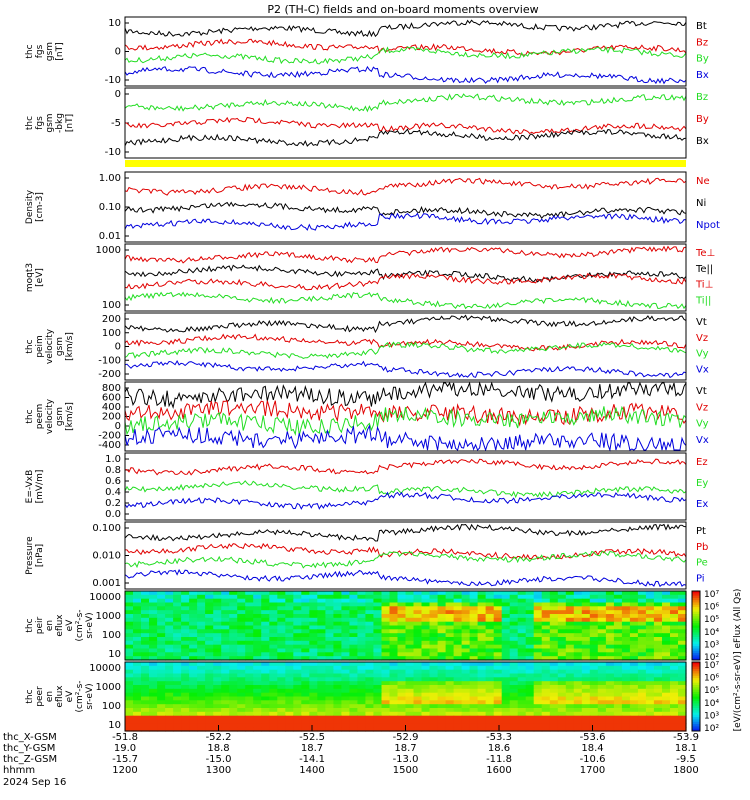 The width and height of the screenshot is (750, 800). What do you see at coordinates (110, 178) in the screenshot?
I see `ytick-label: 1.00` at bounding box center [110, 178].